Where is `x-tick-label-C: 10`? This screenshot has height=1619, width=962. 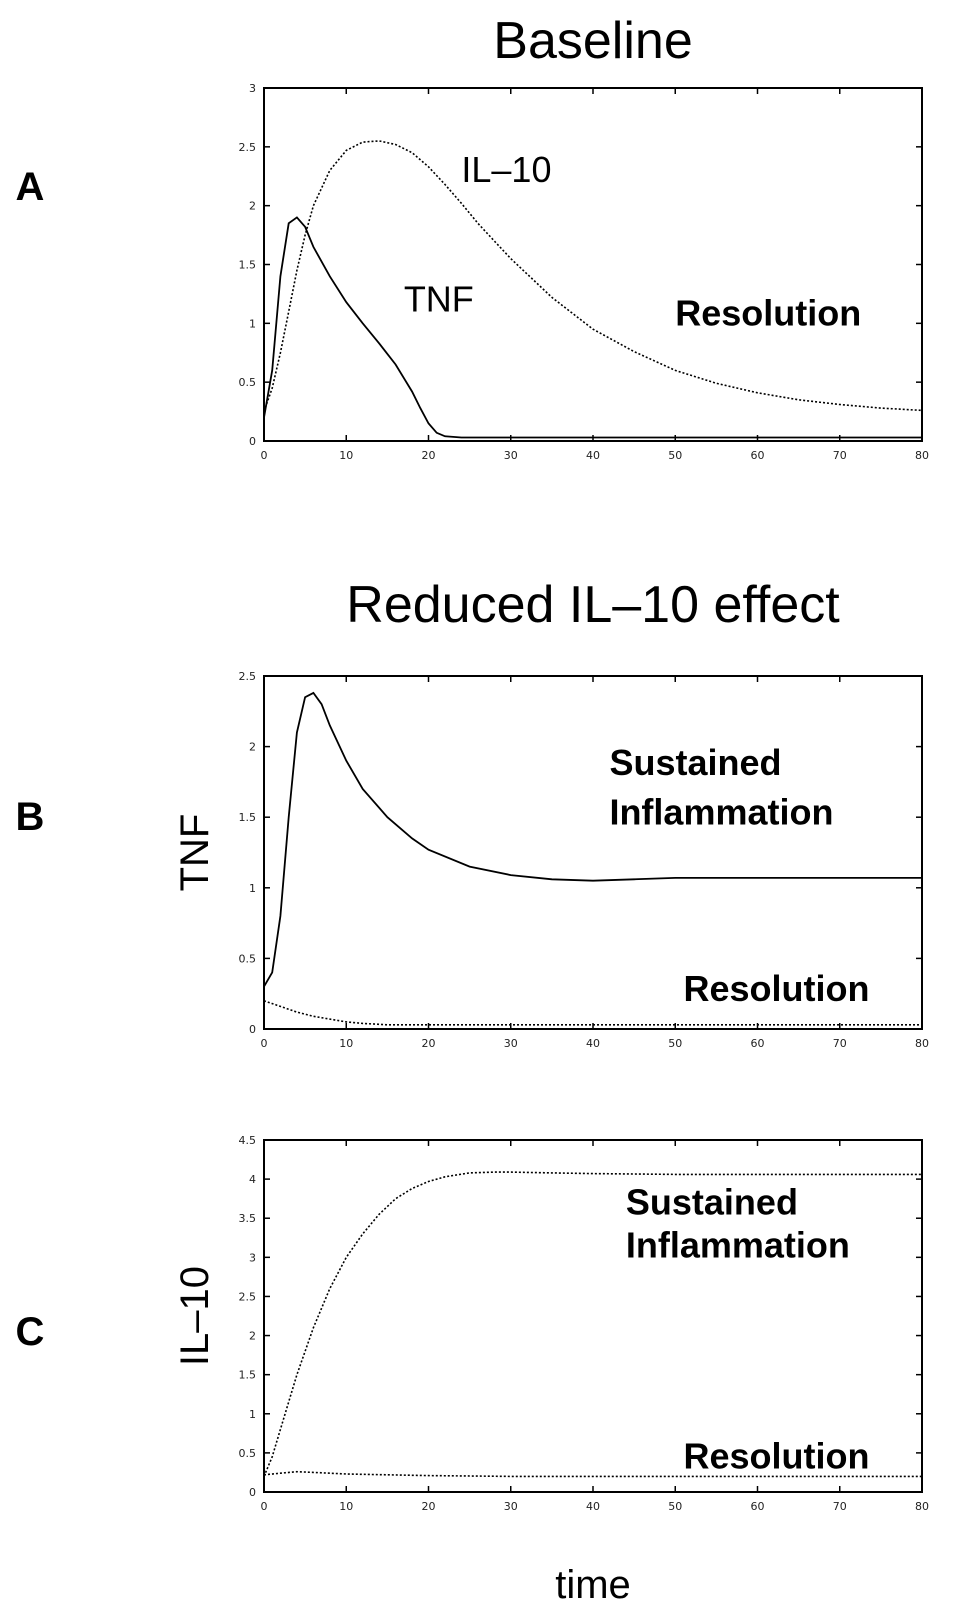
x-tick-label-C: 10 is located at coordinates (346, 1506).